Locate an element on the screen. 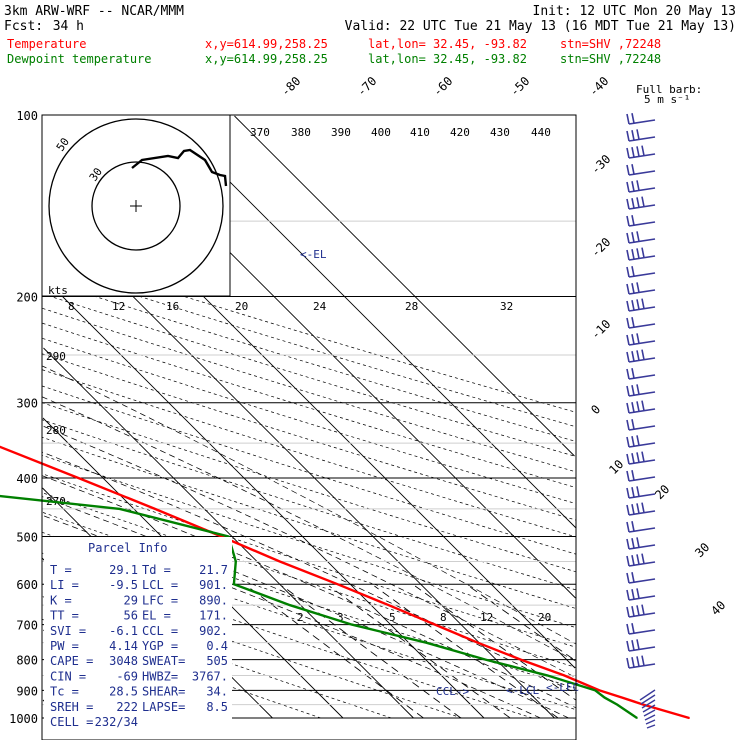 The height and width of the screenshot is (740, 740). parcel-info-cell: T = is located at coordinates (61, 570).